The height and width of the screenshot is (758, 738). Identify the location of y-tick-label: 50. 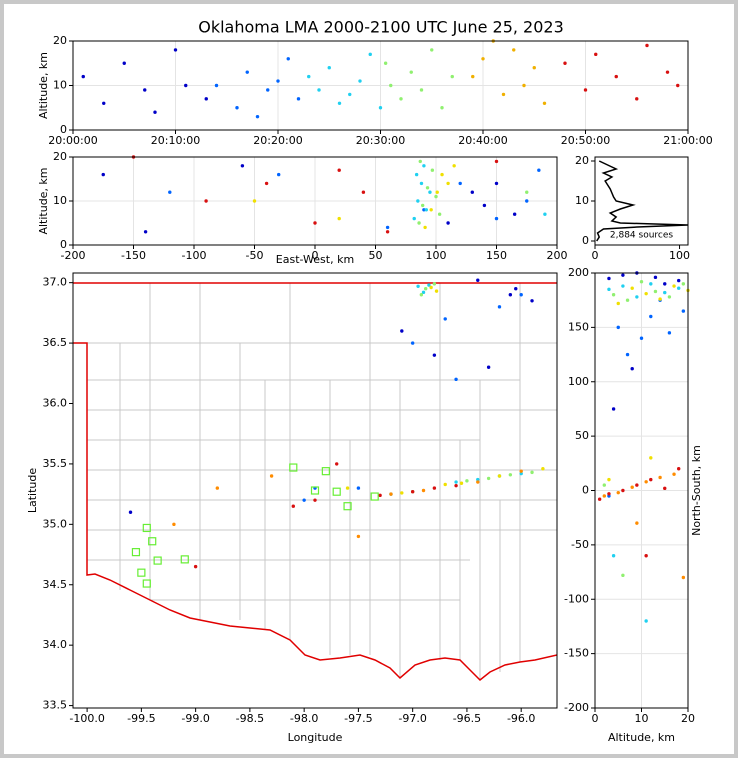
(582, 435).